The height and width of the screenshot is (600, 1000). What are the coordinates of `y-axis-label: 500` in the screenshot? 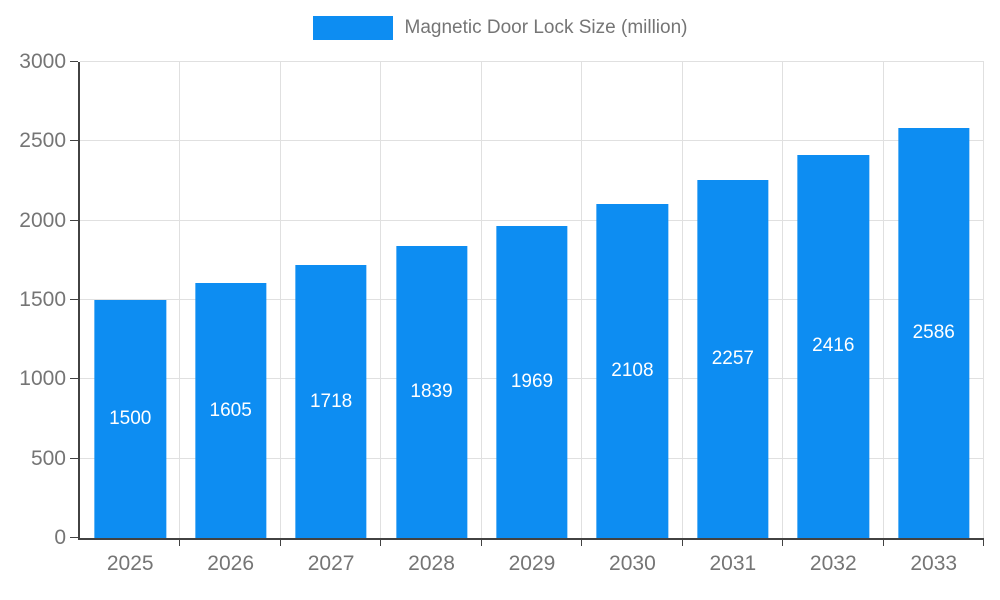 It's located at (48, 458).